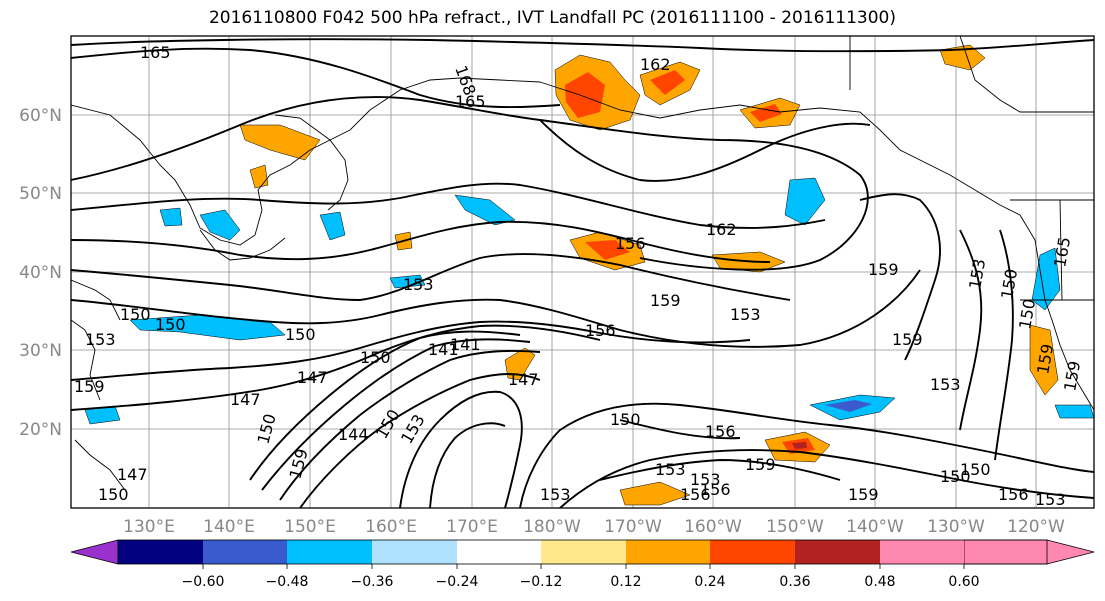 The width and height of the screenshot is (1105, 601). I want to click on colorbar-tick-label: 0.24, so click(709, 582).